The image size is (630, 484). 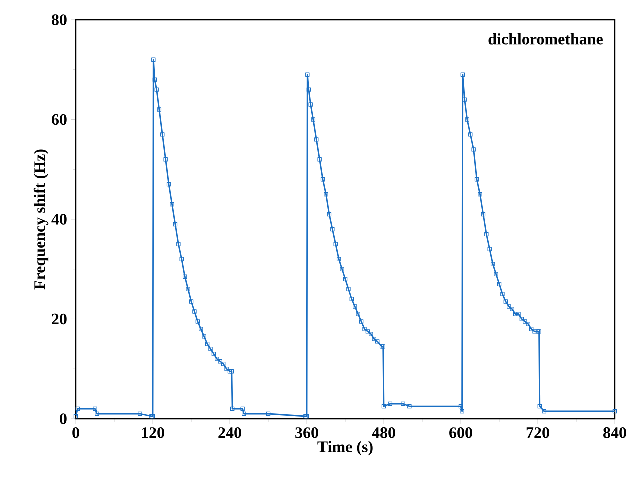 I want to click on x-tick-label: 720, so click(x=538, y=433).